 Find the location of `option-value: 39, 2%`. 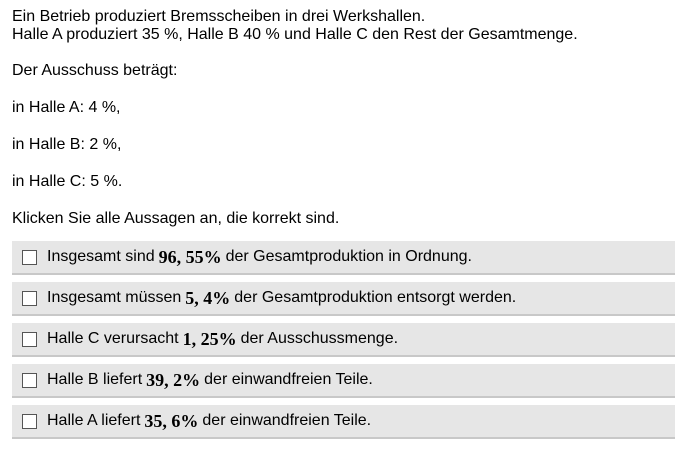

option-value: 39, 2% is located at coordinates (173, 379).